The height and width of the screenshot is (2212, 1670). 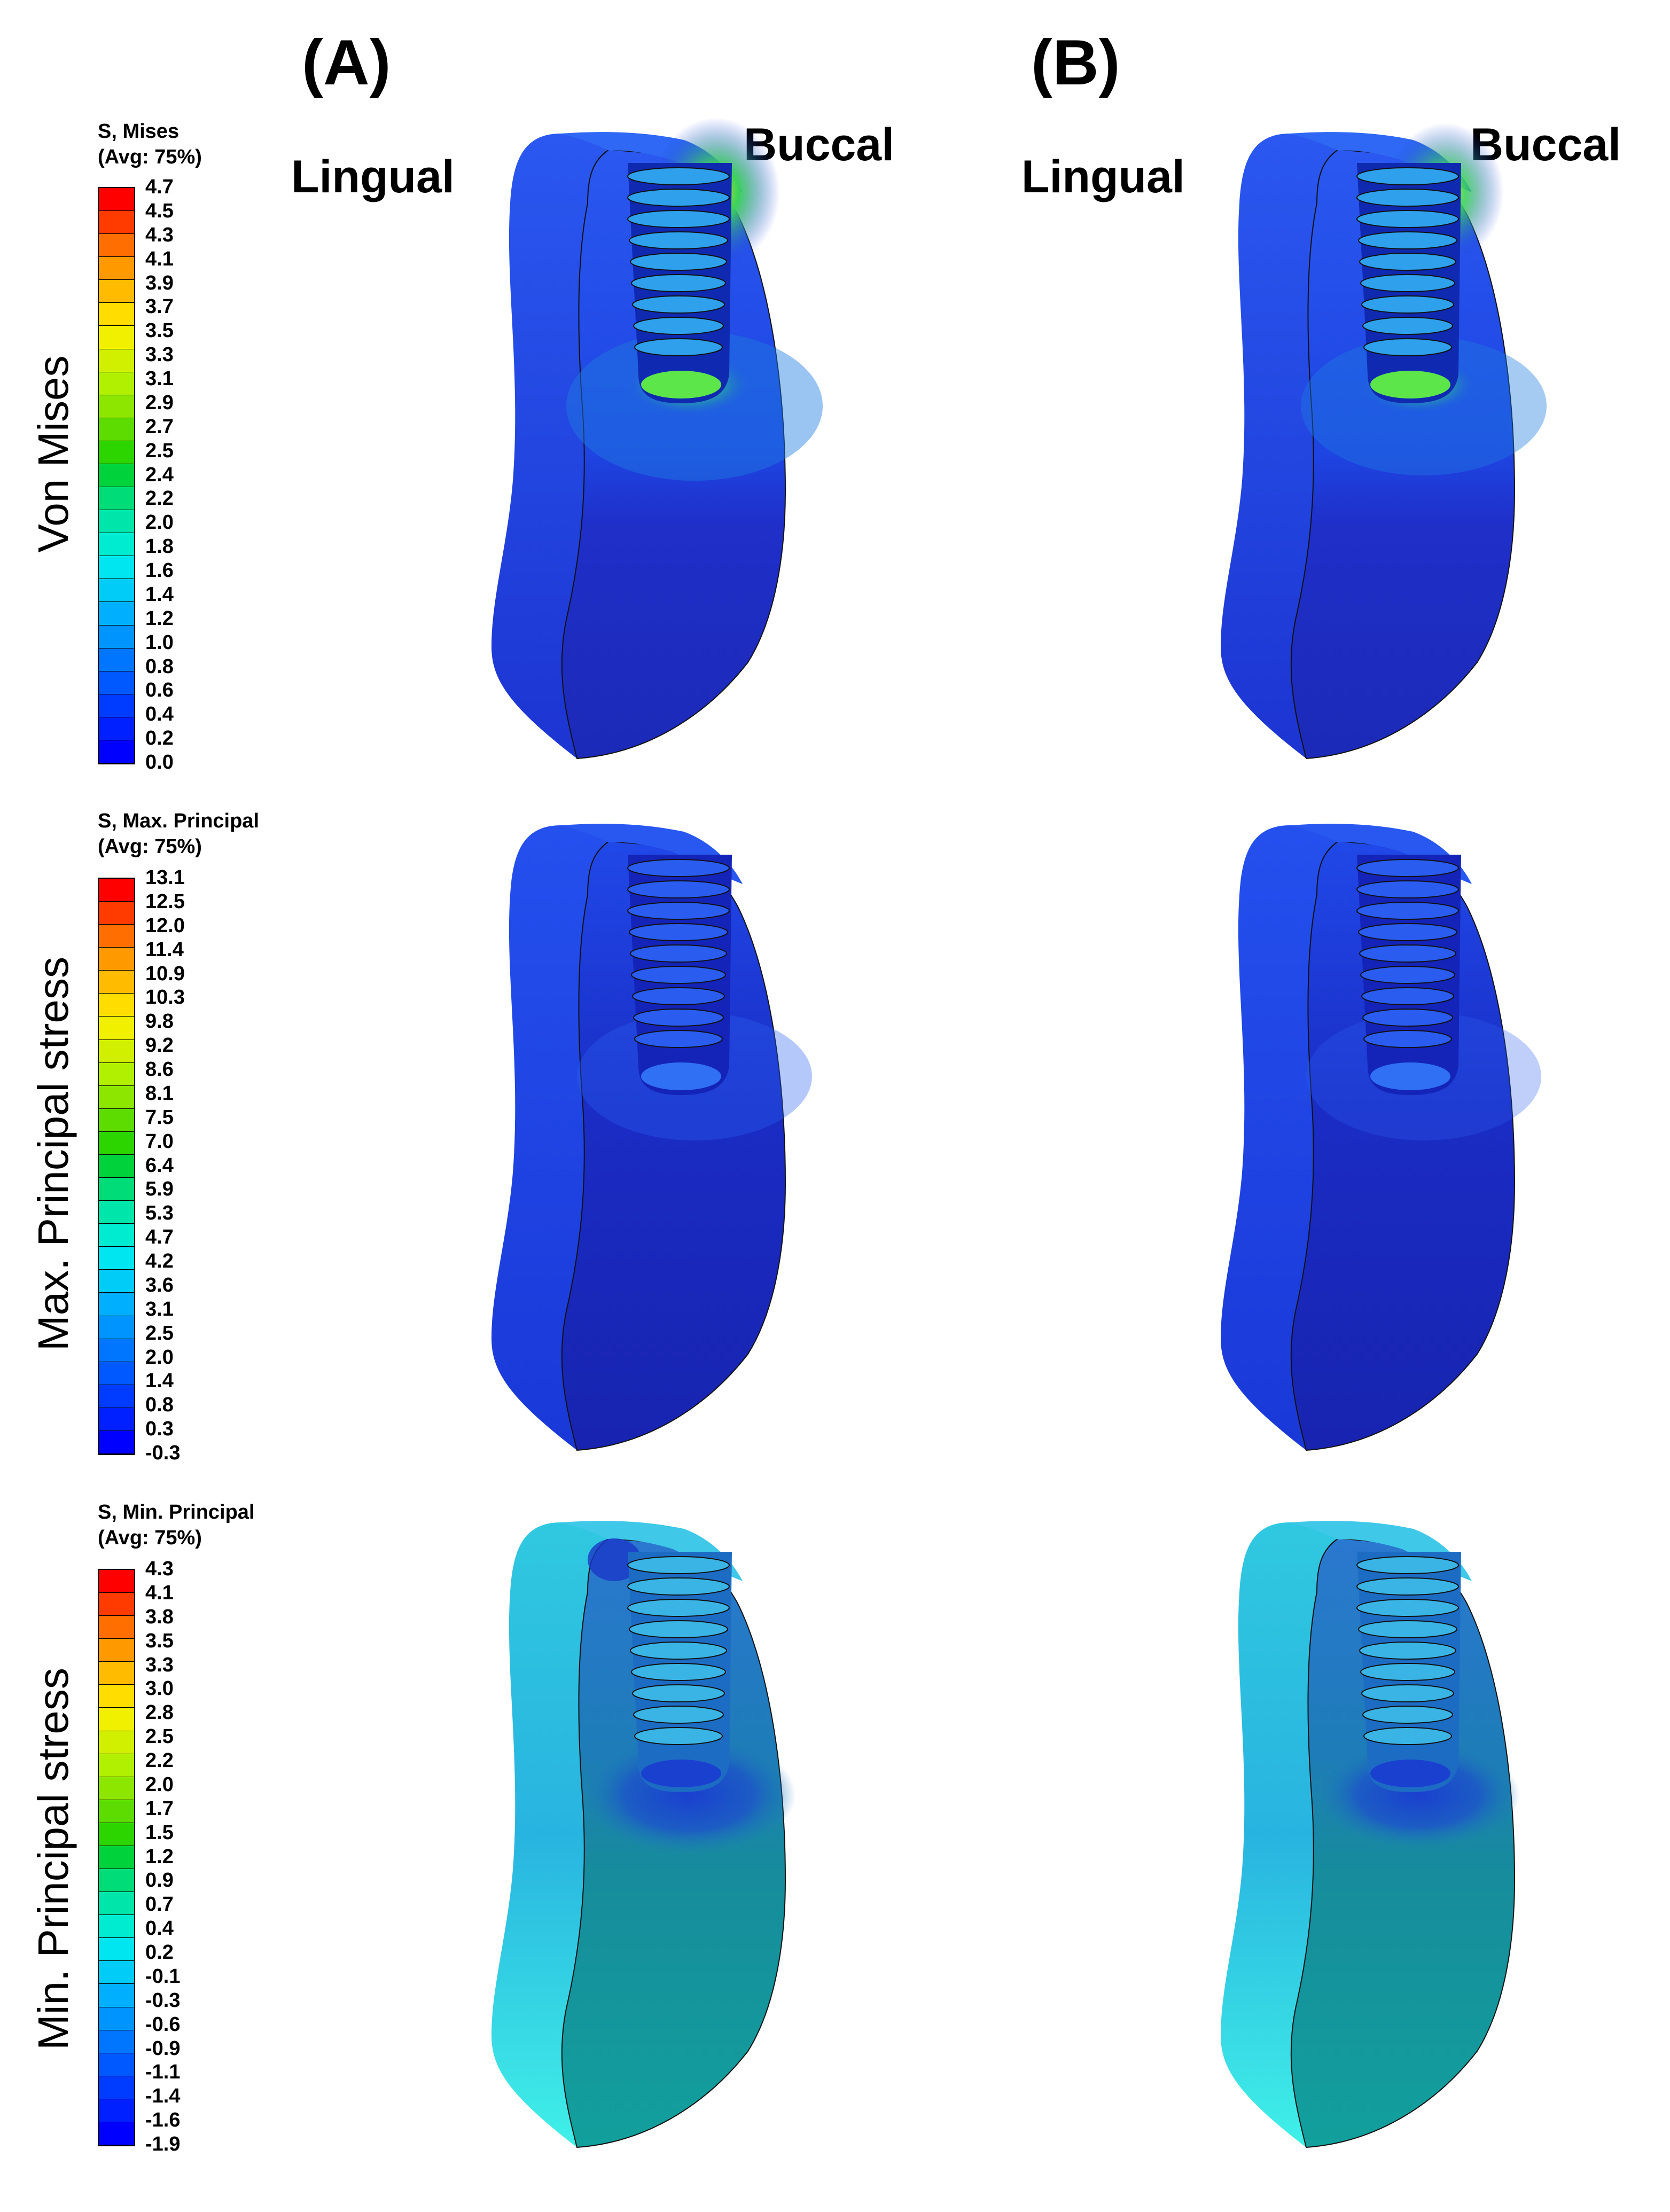 What do you see at coordinates (657, 439) in the screenshot?
I see `von-mises-model-a` at bounding box center [657, 439].